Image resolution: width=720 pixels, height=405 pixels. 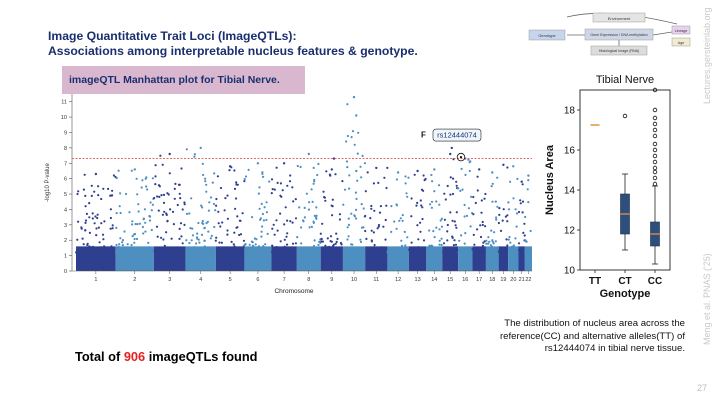 I want to click on side-citation: Meng et al. PNAS ('25), so click(x=707, y=299).